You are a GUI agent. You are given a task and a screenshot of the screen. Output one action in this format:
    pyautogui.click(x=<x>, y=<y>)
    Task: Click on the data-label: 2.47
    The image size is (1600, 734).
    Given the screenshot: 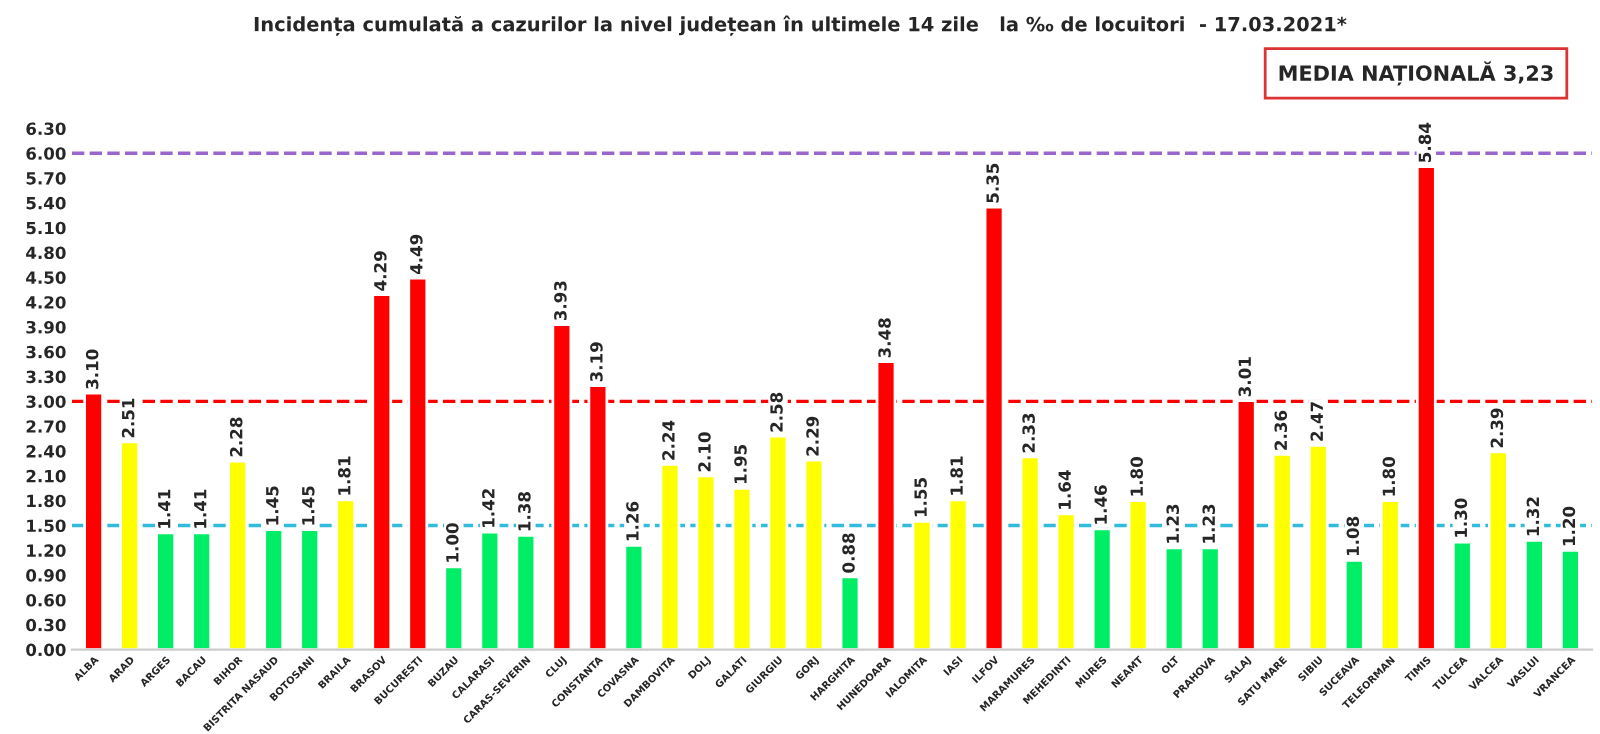 What is the action you would take?
    pyautogui.click(x=1316, y=421)
    